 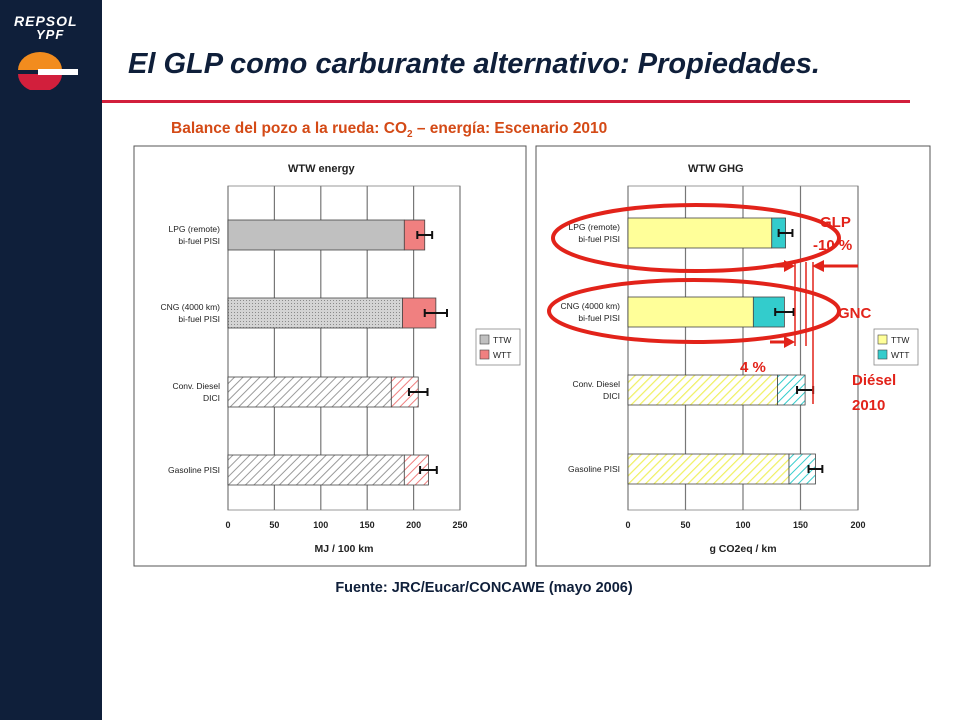 I want to click on glp-arrow-left-head, so click(x=789, y=266).